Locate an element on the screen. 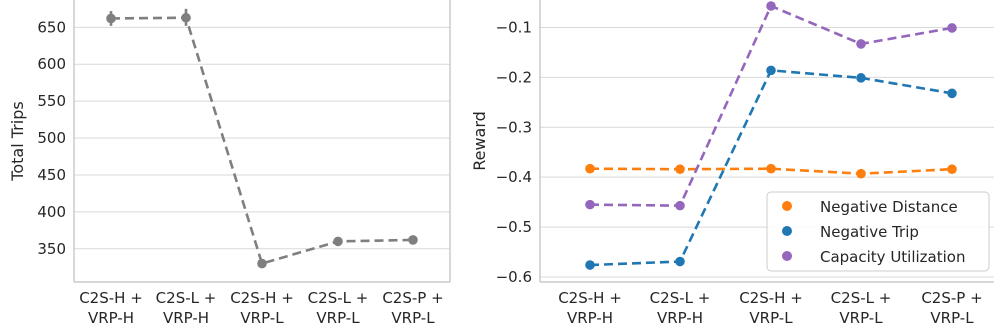 The image size is (994, 333). y-axis-label: Reward is located at coordinates (479, 141).